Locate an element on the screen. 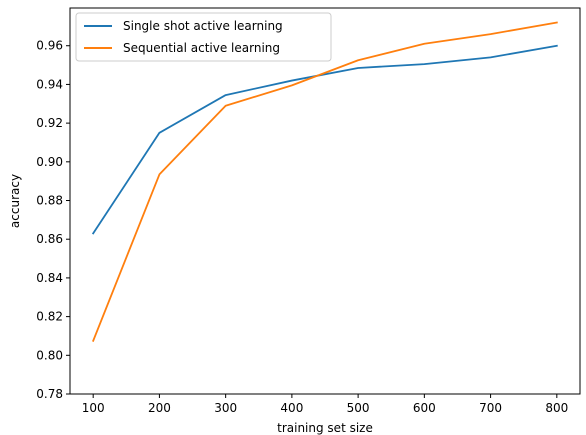 This screenshot has height=435, width=586. y-tick-label: 0.96 is located at coordinates (49, 46).